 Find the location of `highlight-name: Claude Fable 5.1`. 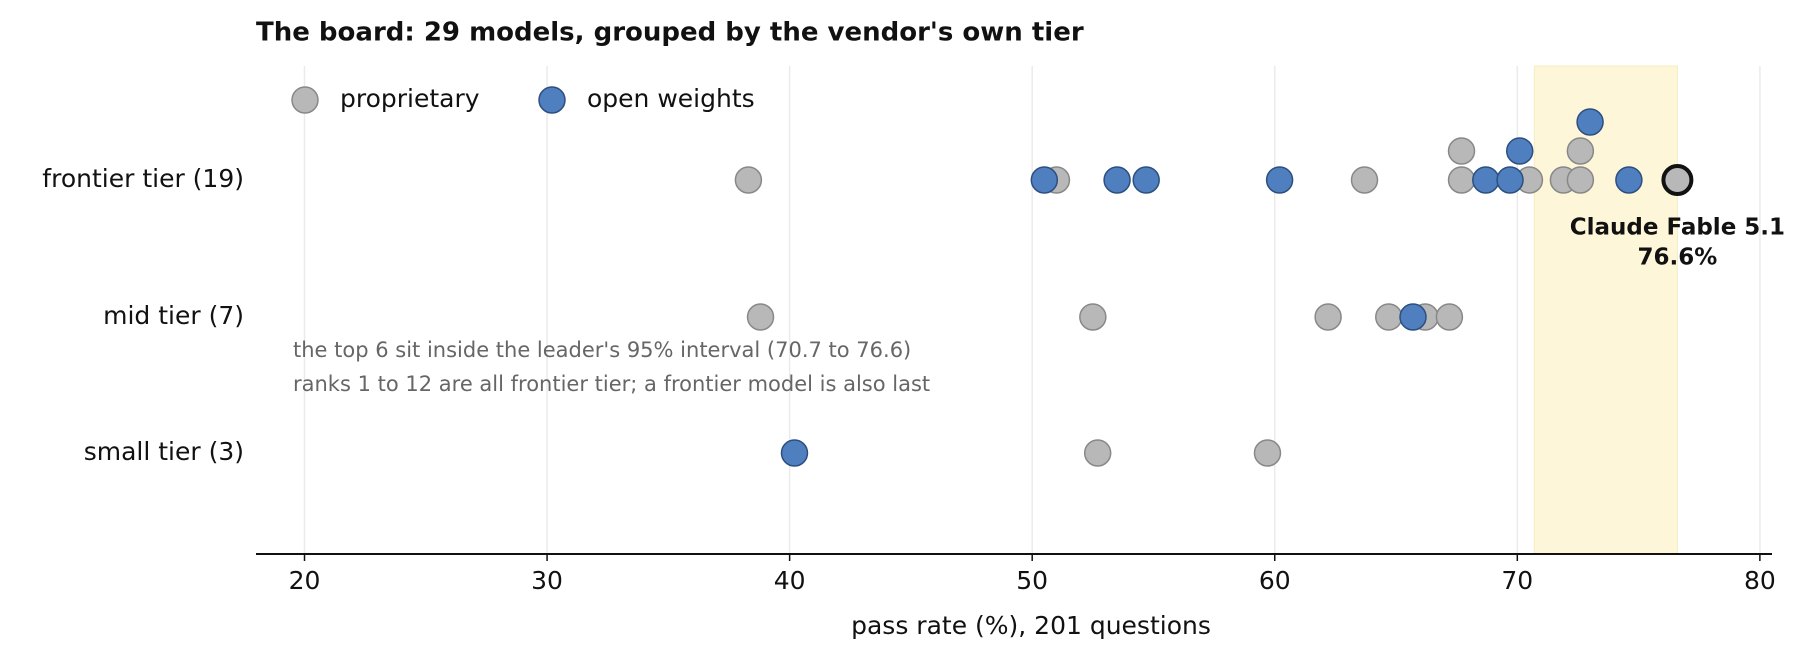

highlight-name: Claude Fable 5.1 is located at coordinates (1677, 228).